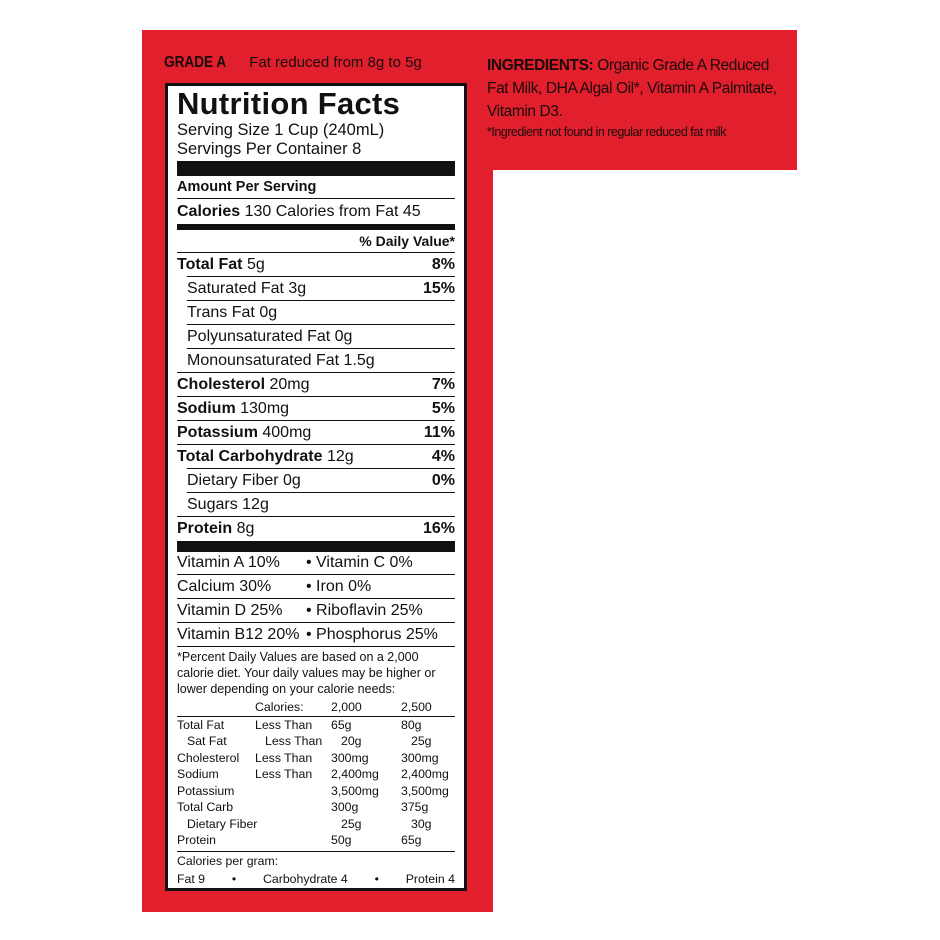  What do you see at coordinates (416, 707) in the screenshot?
I see `dv-table-cell: 2,500` at bounding box center [416, 707].